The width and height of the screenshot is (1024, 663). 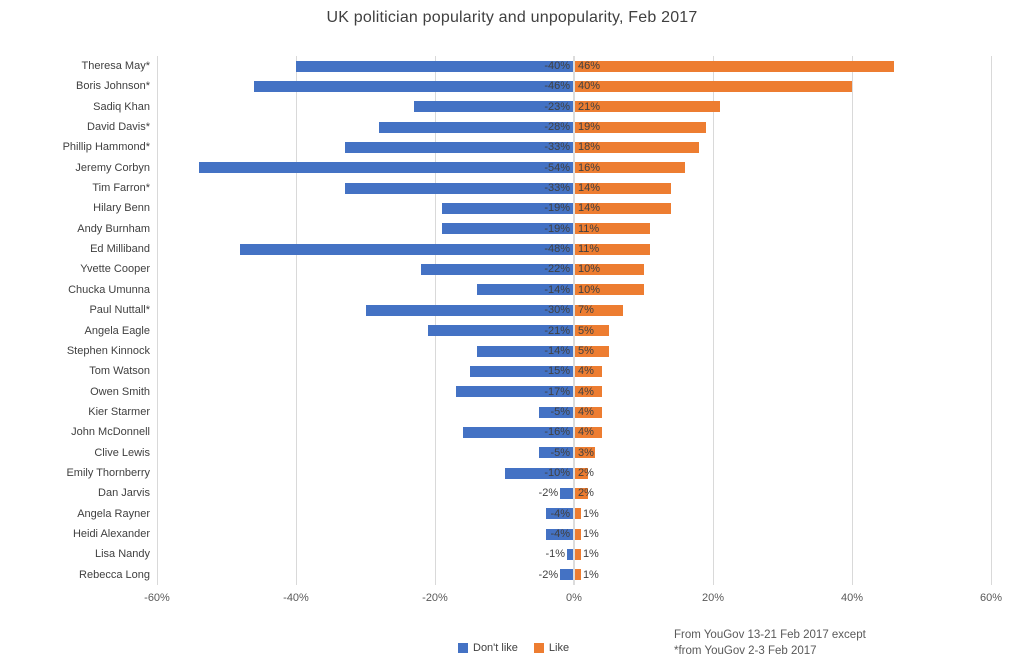 I want to click on category-label: Phillip Hammond*, so click(x=106, y=147).